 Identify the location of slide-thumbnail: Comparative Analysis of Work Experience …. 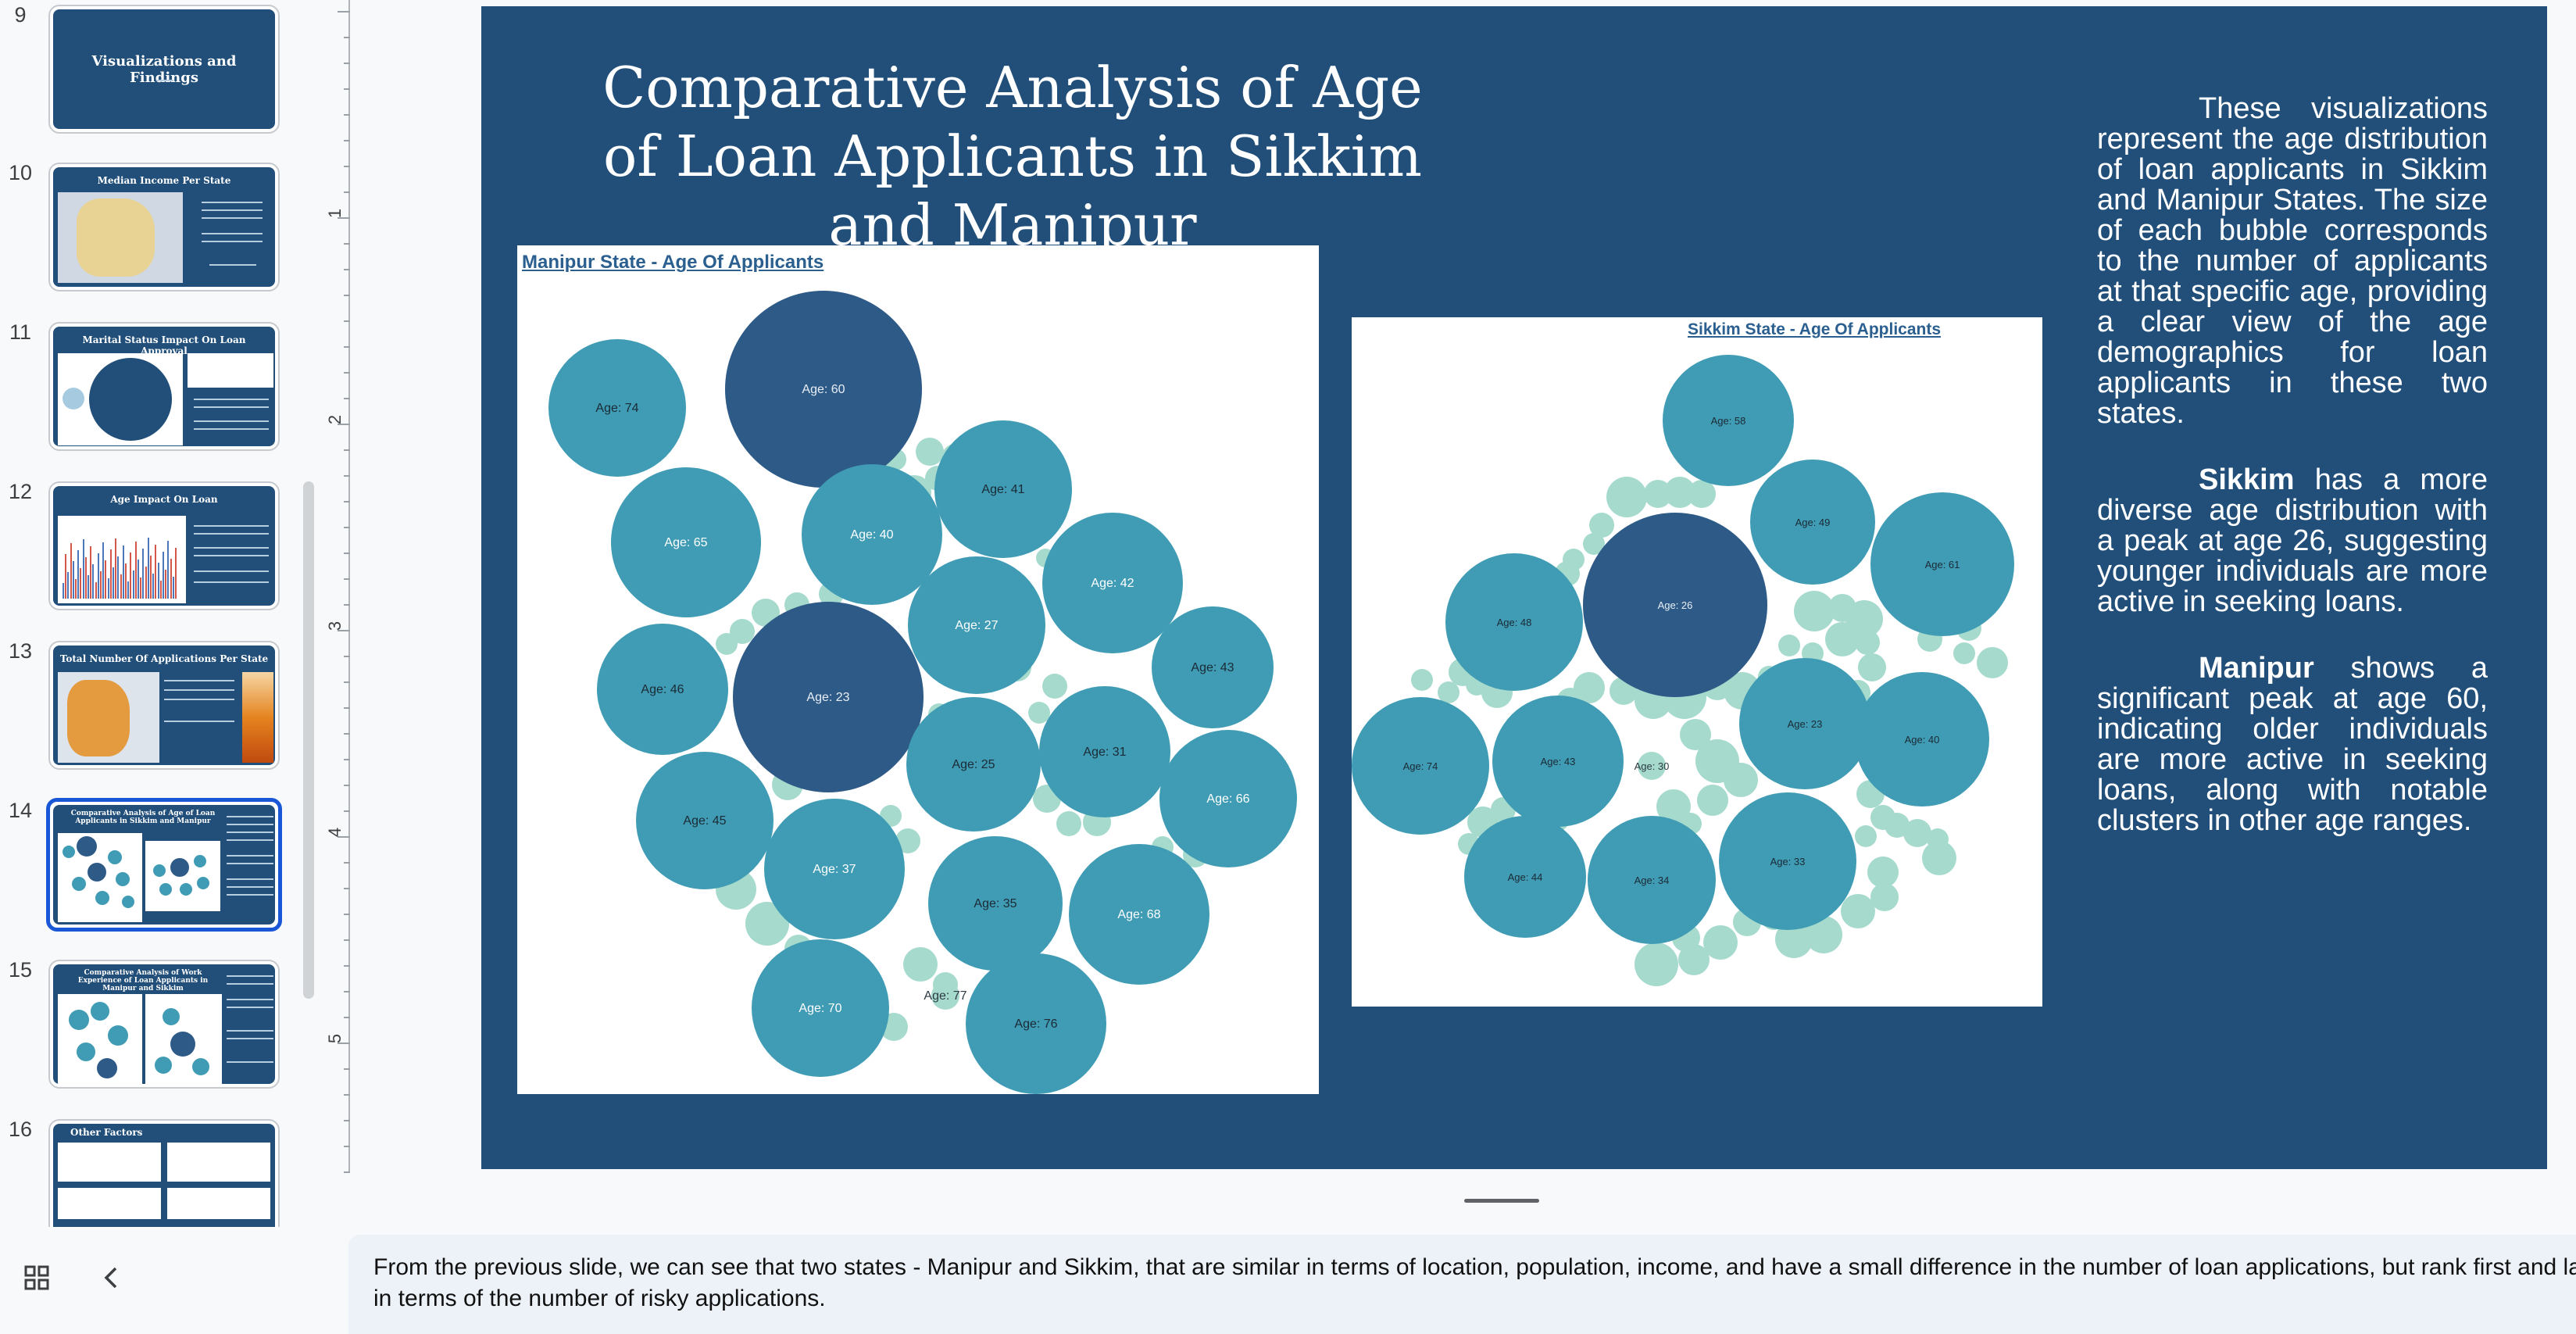
(164, 1024).